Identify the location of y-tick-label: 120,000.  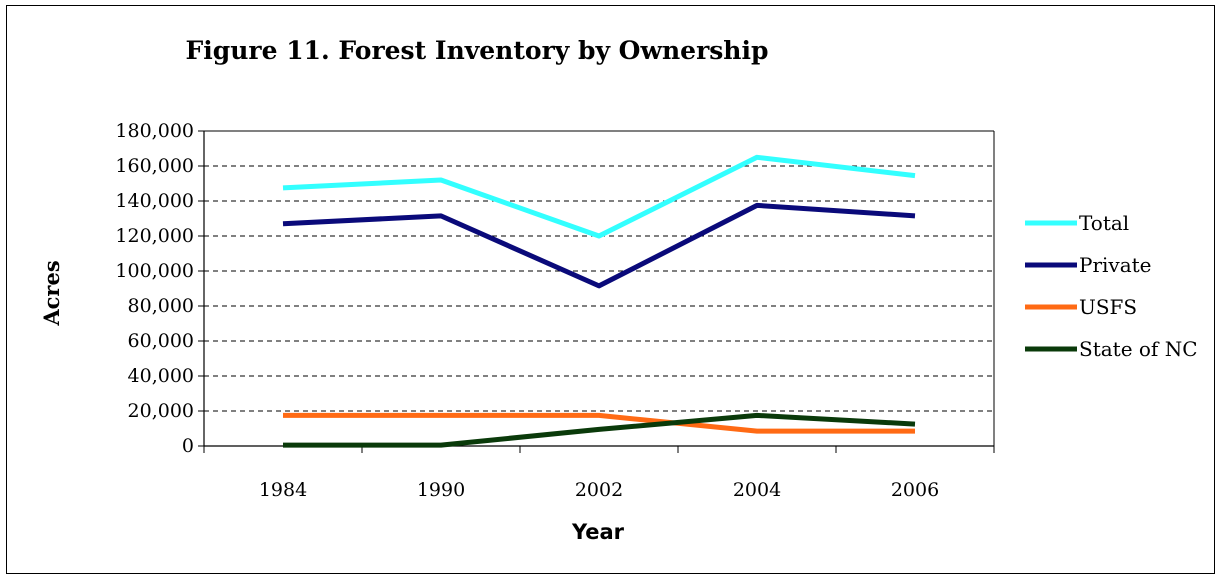
(154, 236).